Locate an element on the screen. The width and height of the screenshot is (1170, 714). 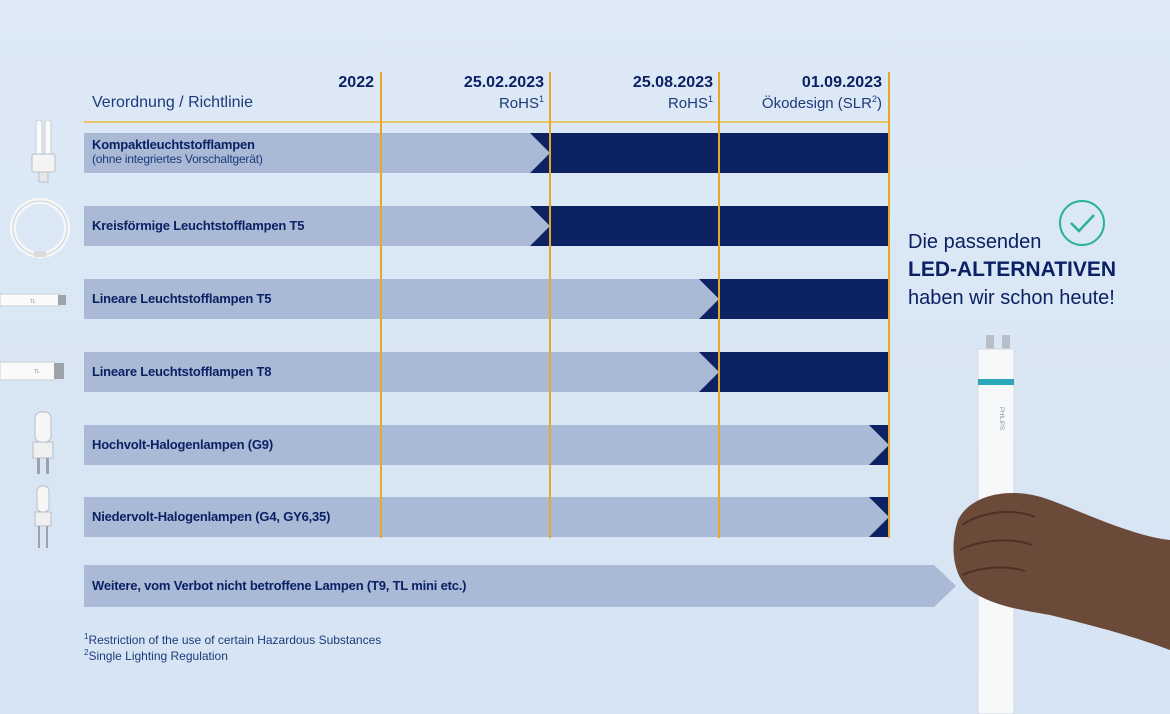
column-date: 25.02.2023 is located at coordinates (503, 82).